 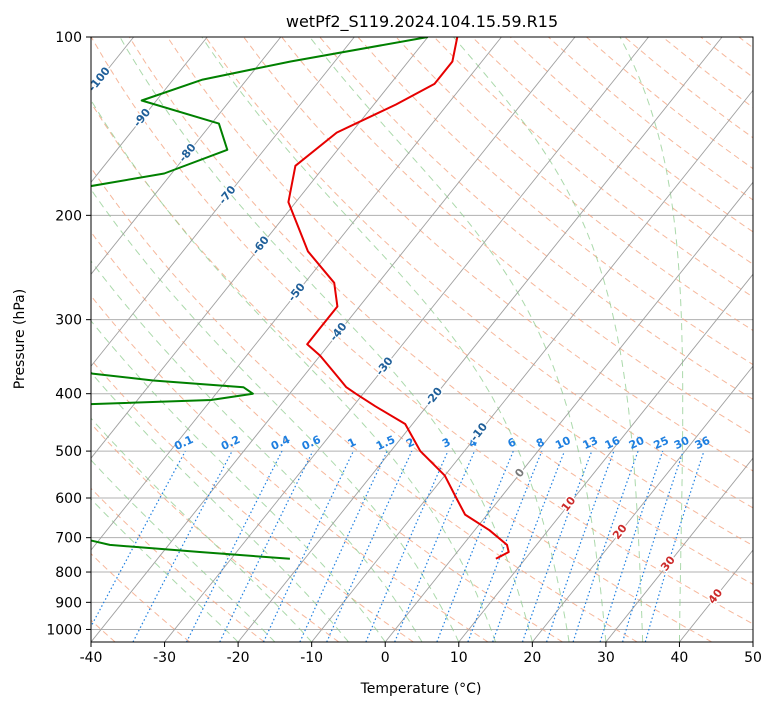 What do you see at coordinates (64, 630) in the screenshot?
I see `y-tick-label: 1000` at bounding box center [64, 630].